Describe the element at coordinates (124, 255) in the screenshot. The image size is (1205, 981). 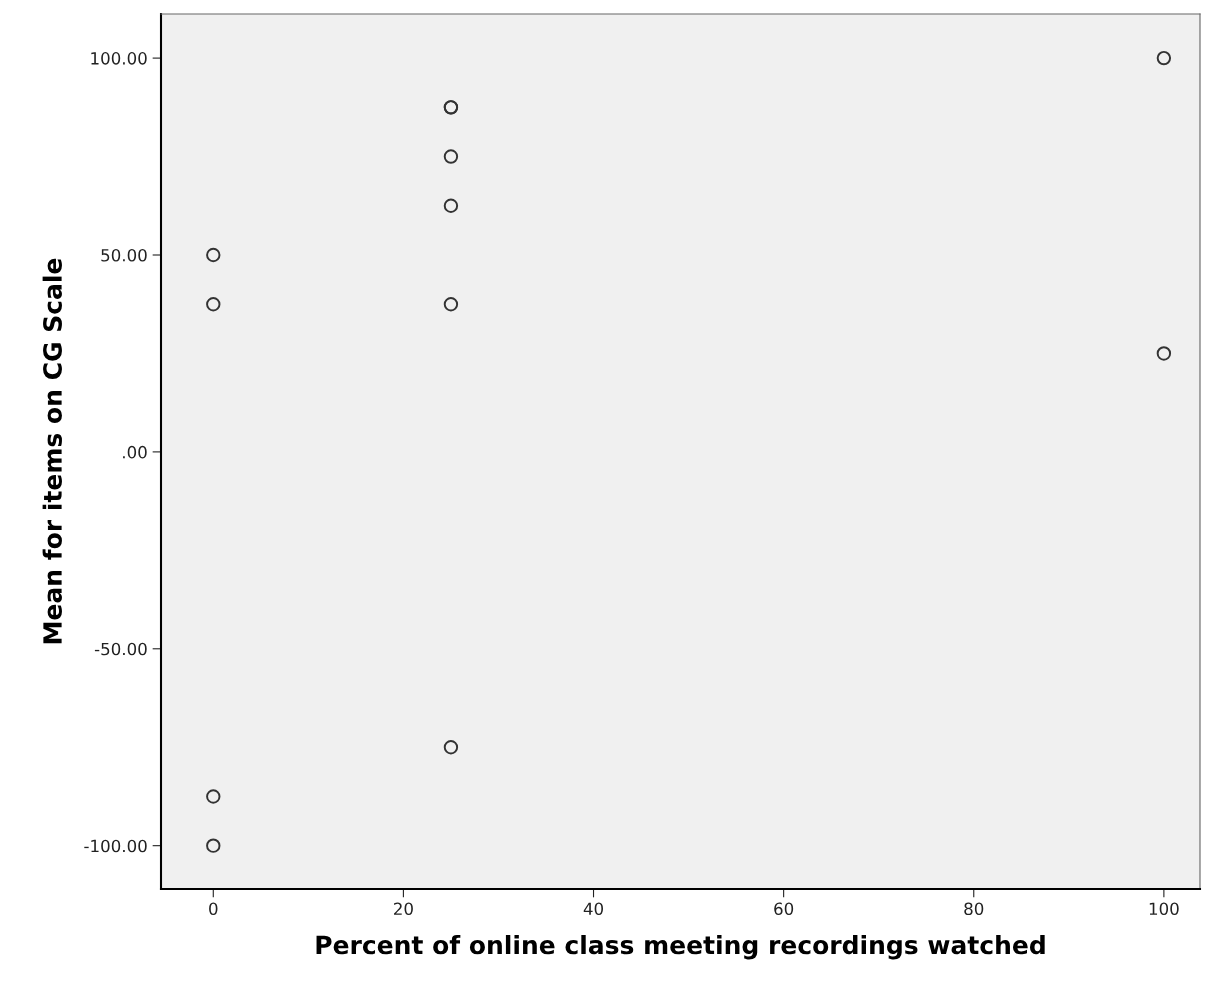
I see `y-tick-label: 50.00` at that location.